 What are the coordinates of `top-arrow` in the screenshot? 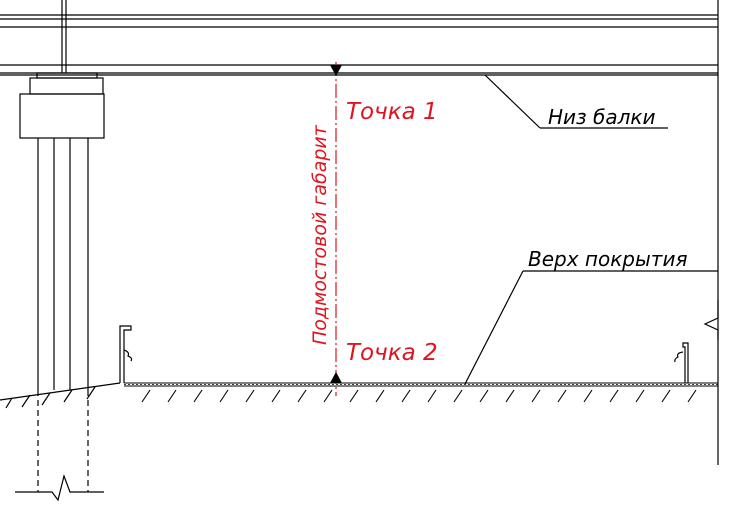 It's located at (336, 70).